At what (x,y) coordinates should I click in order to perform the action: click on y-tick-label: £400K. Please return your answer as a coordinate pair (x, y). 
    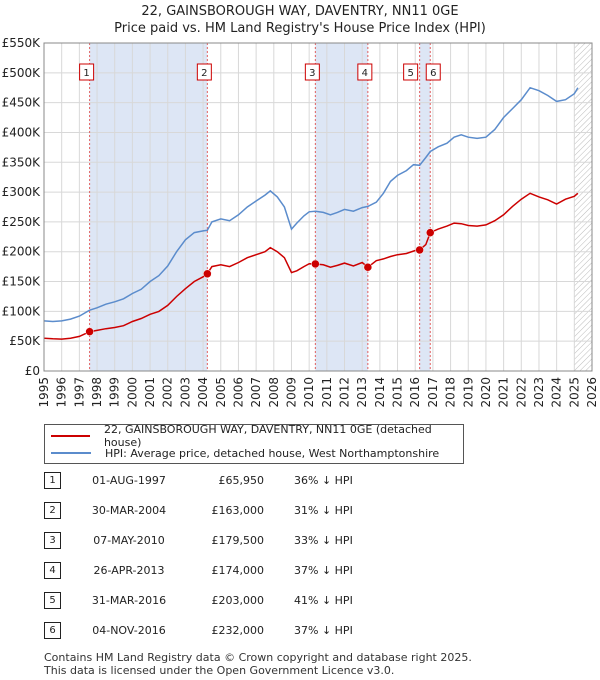
    Looking at the image, I should click on (22, 132).